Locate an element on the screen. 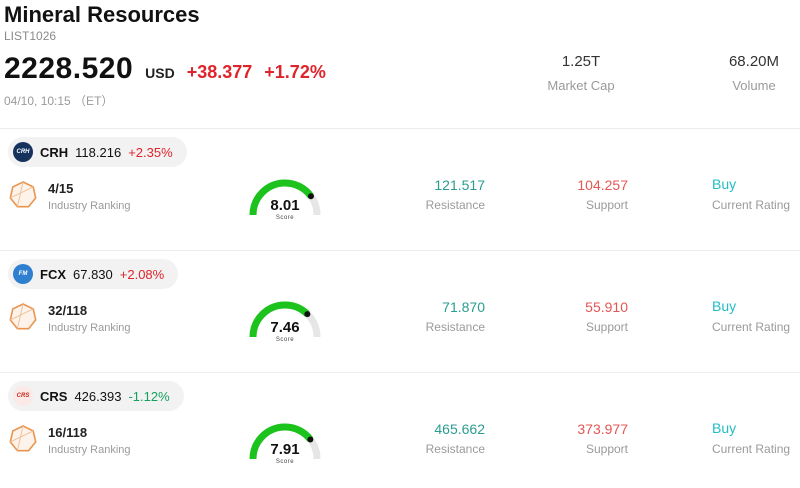 The width and height of the screenshot is (800, 488). score-gauge: 7.91 Score is located at coordinates (285, 446).